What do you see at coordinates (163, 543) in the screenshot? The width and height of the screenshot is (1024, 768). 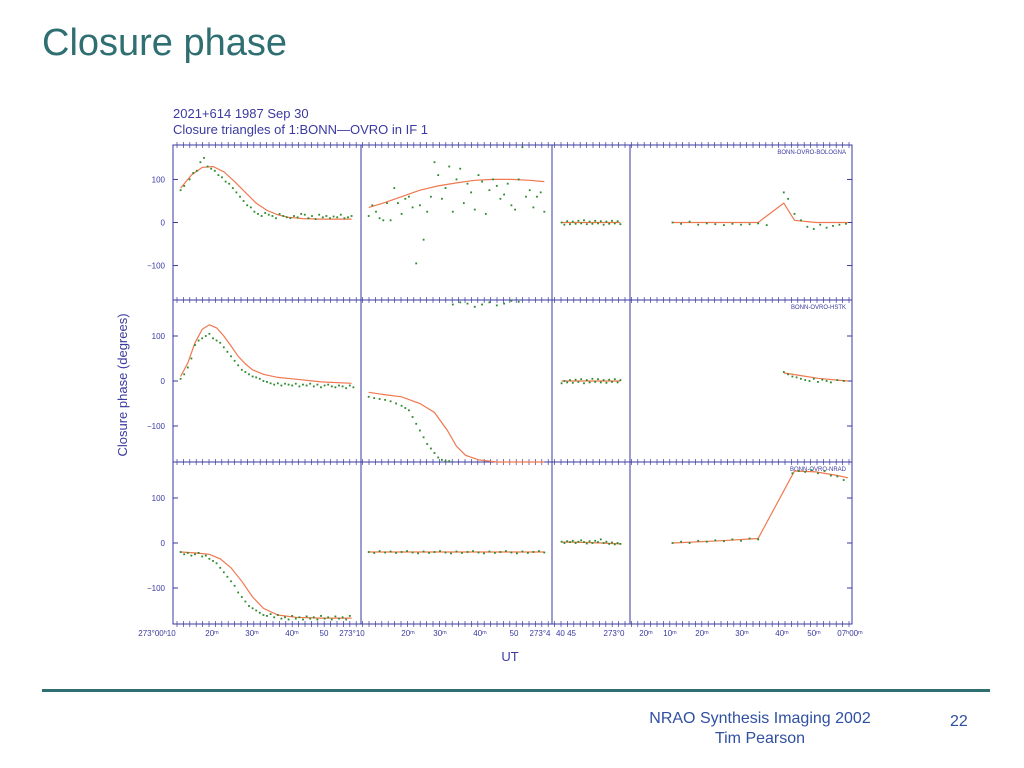 I see `y-tick-label: 0` at bounding box center [163, 543].